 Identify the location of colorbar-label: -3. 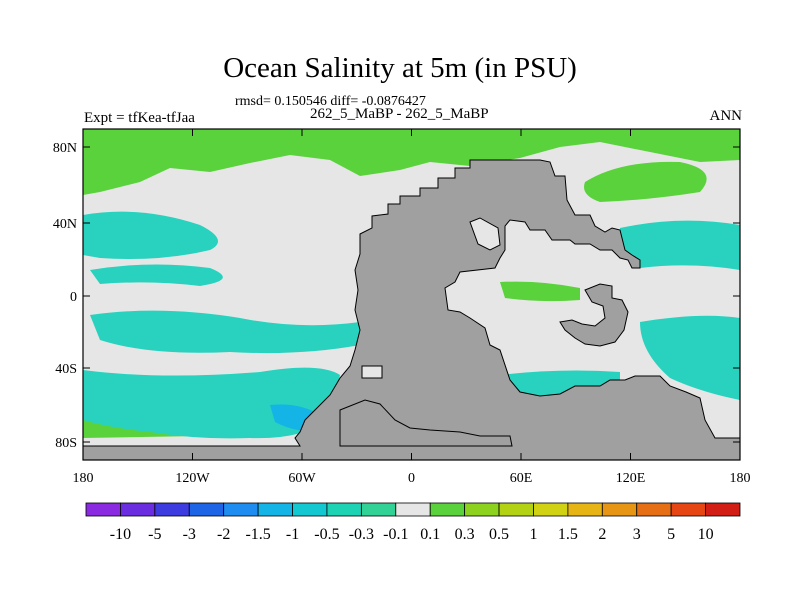
(189, 534).